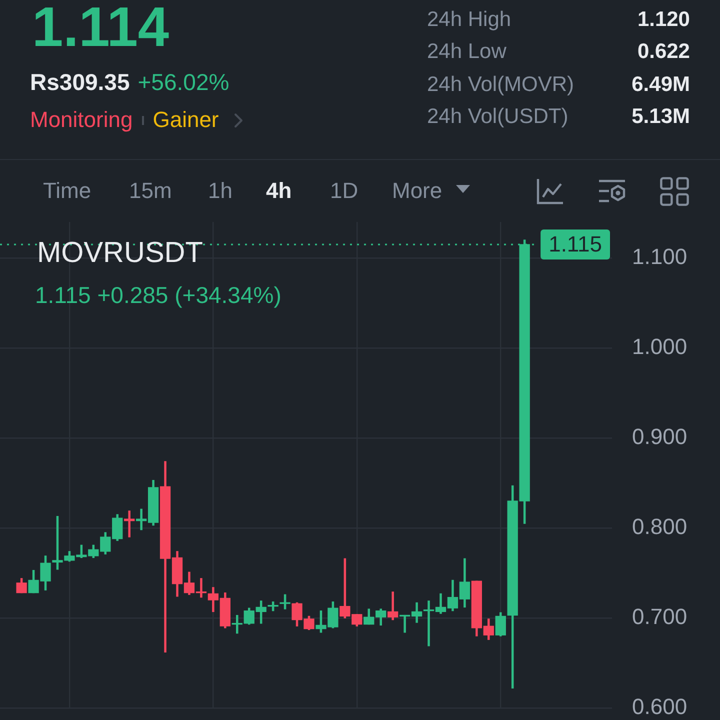 The height and width of the screenshot is (720, 720). What do you see at coordinates (81, 119) in the screenshot?
I see `text: Monitoring` at bounding box center [81, 119].